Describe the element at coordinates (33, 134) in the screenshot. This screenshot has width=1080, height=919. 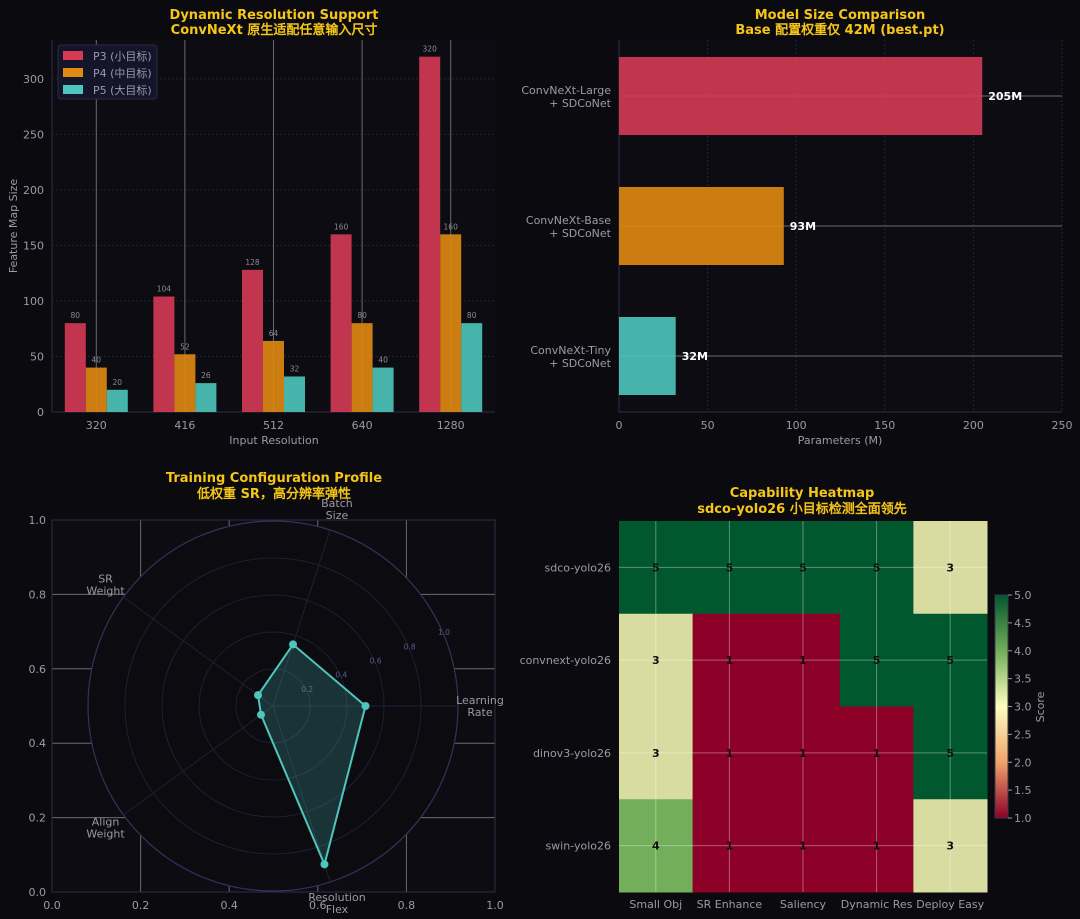
I see `chart1-ytick: 250` at that location.